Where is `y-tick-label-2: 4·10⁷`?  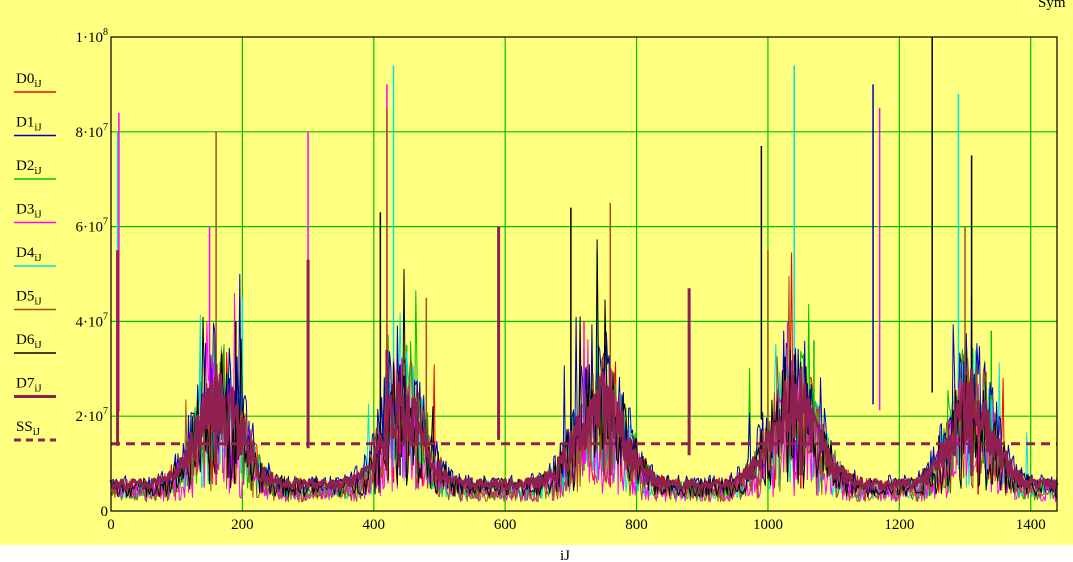 y-tick-label-2: 4·10⁷ is located at coordinates (92, 320).